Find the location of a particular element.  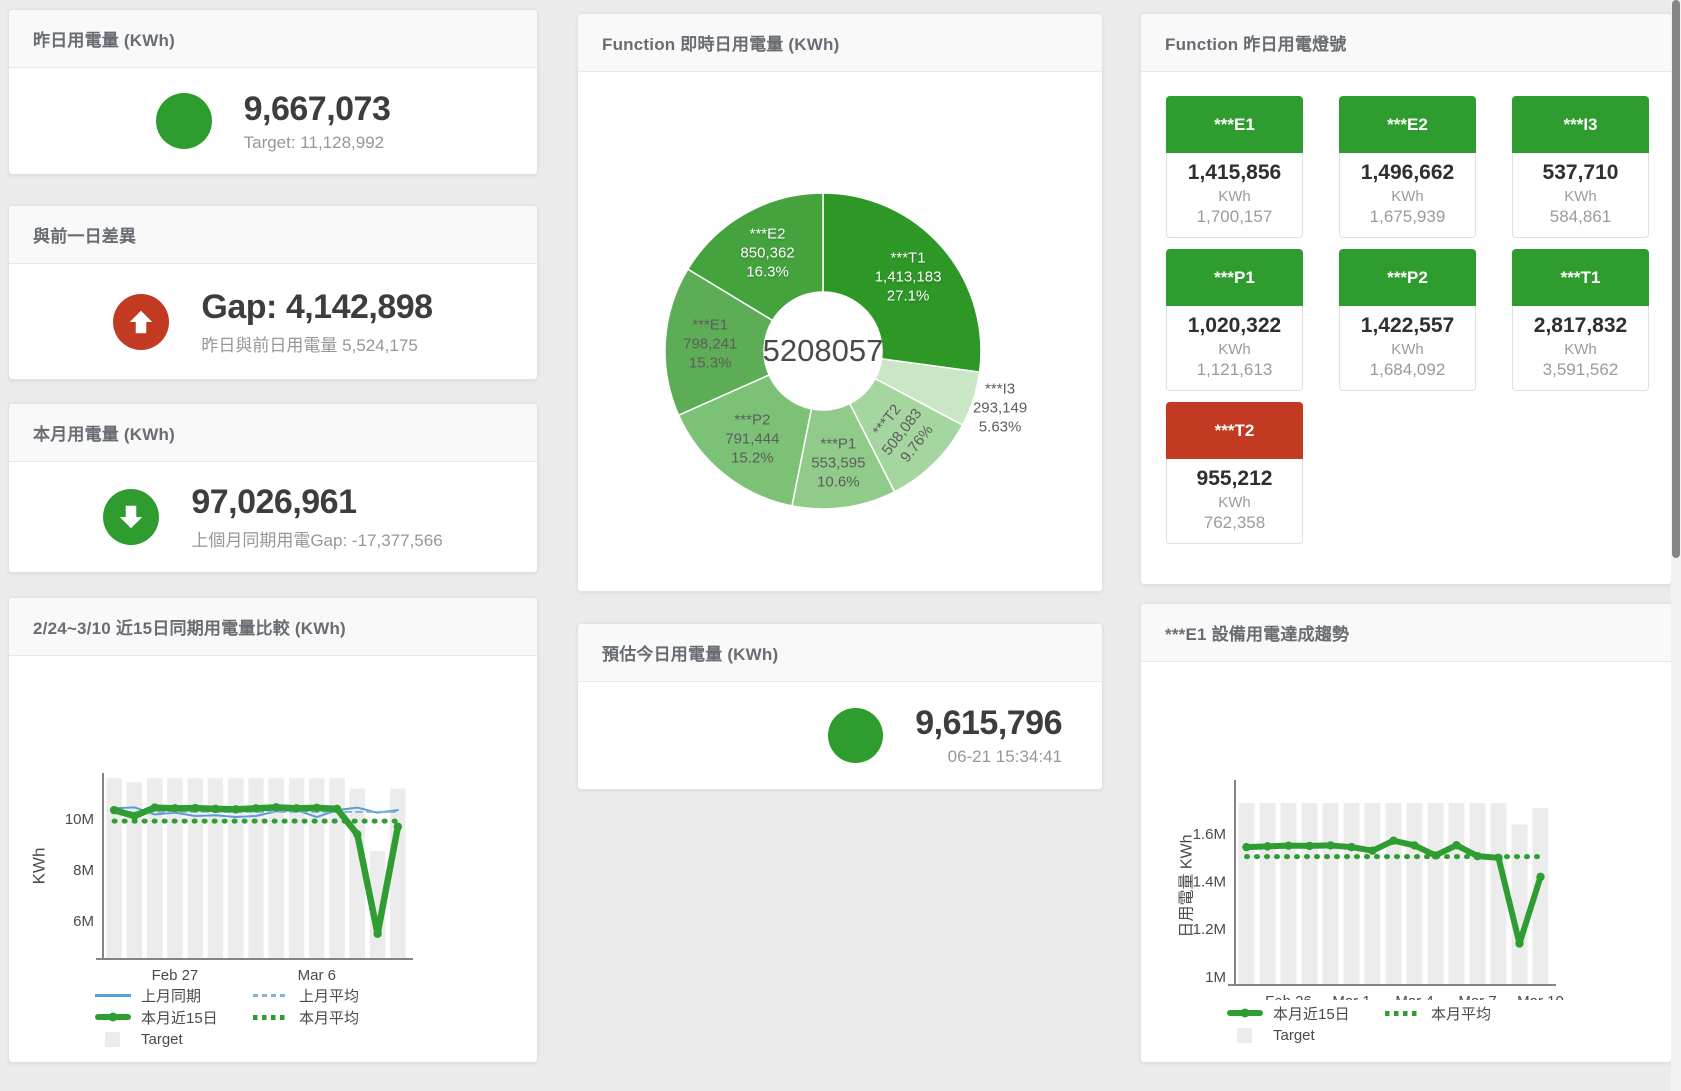

stat-body: 97,026,961 上個月同期用電Gap: -17,377,566 is located at coordinates (273, 517).